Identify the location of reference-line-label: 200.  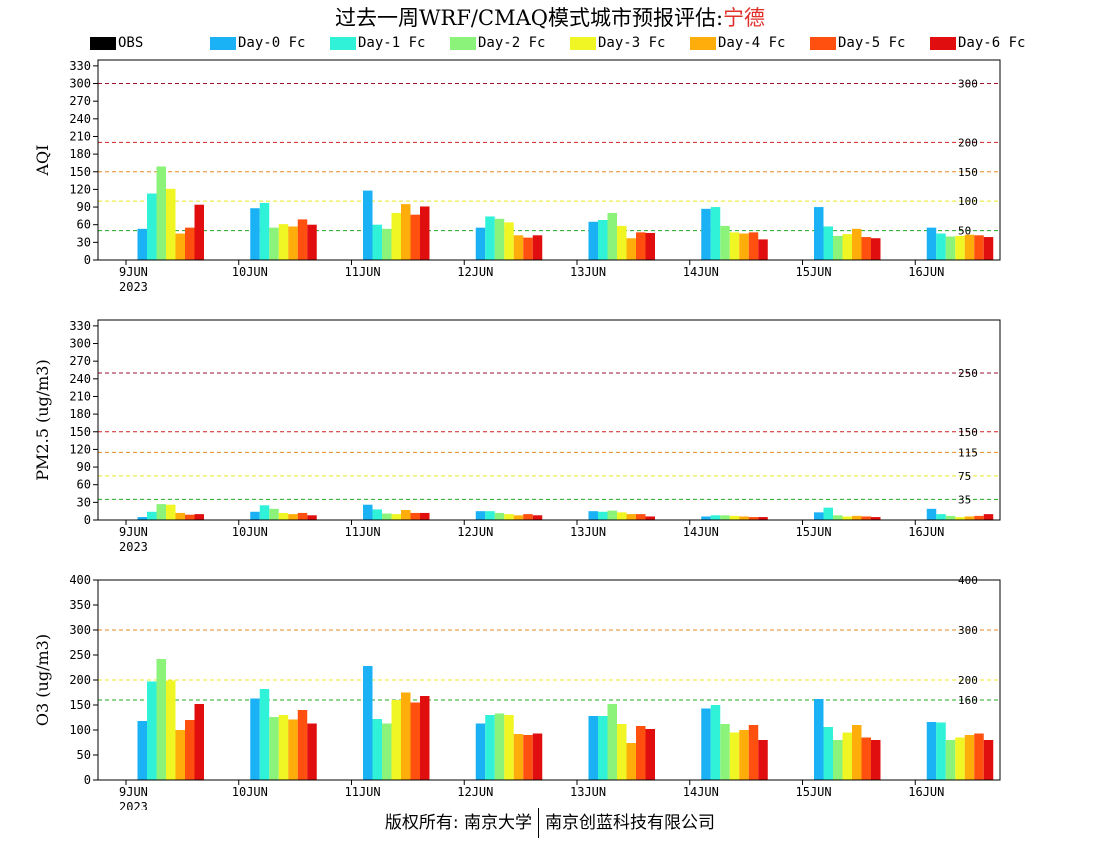
(968, 142).